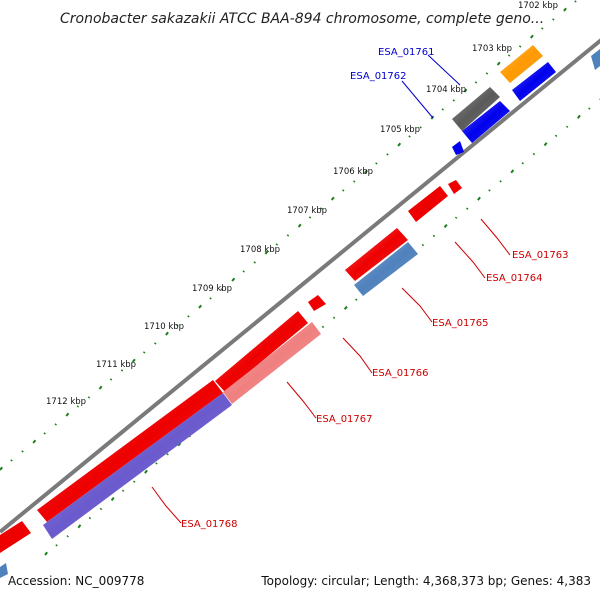 The width and height of the screenshot is (600, 600). I want to click on scale-tick-1708: 1708 kbp, so click(260, 250).